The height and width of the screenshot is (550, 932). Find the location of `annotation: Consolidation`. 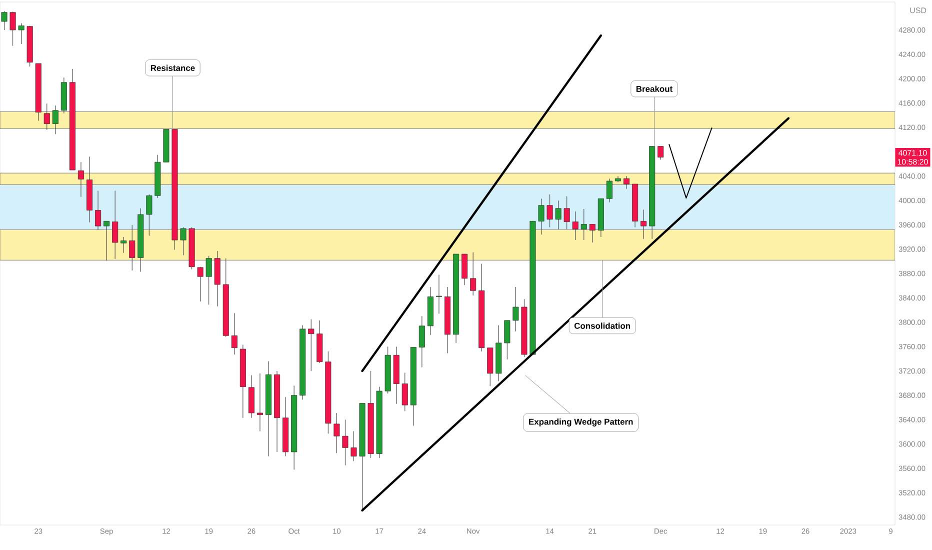

annotation: Consolidation is located at coordinates (602, 325).